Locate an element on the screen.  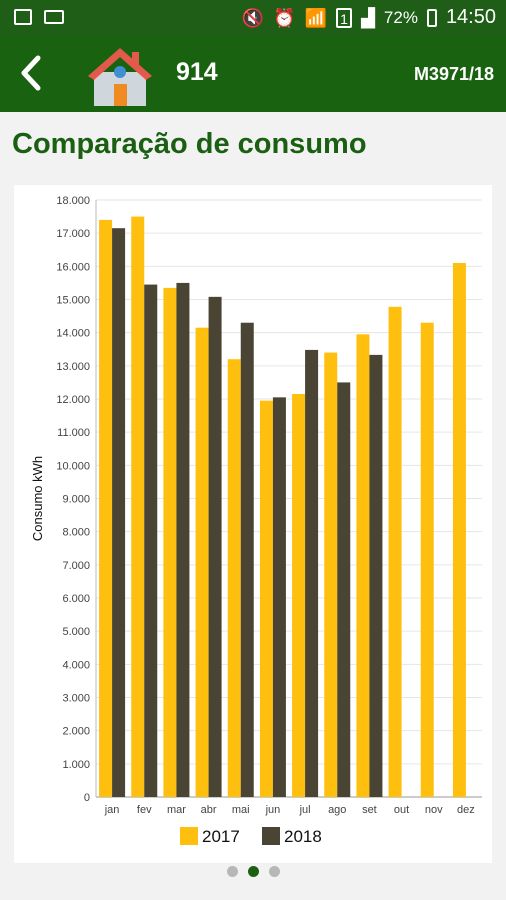
y-tick-label: 3.000 is located at coordinates (76, 699).